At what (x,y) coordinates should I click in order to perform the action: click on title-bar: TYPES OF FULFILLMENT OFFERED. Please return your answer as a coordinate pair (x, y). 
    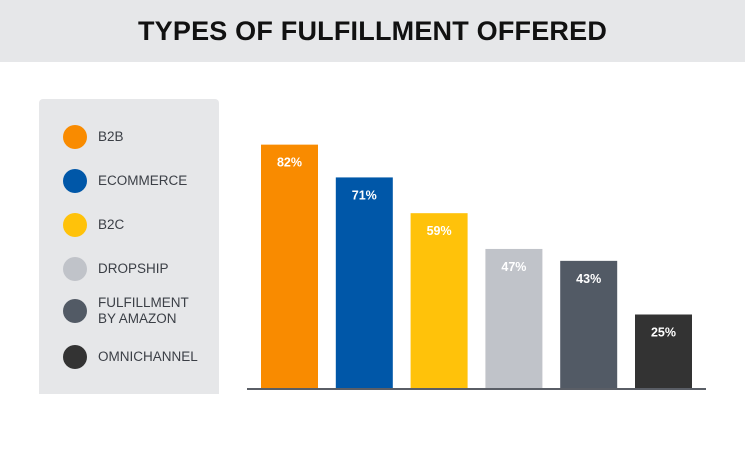
    Looking at the image, I should click on (372, 31).